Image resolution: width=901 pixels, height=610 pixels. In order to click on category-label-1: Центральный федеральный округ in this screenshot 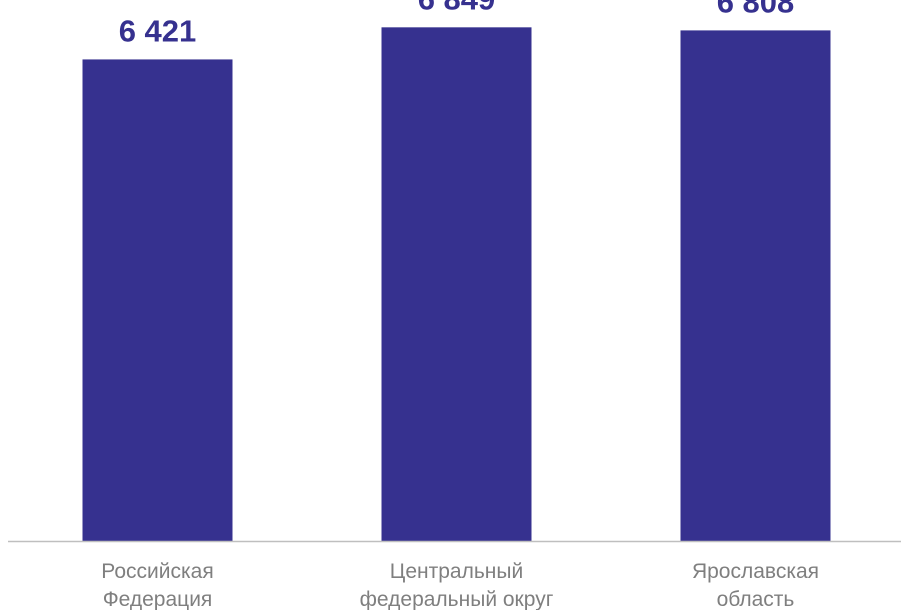, I will do `click(457, 585)`.